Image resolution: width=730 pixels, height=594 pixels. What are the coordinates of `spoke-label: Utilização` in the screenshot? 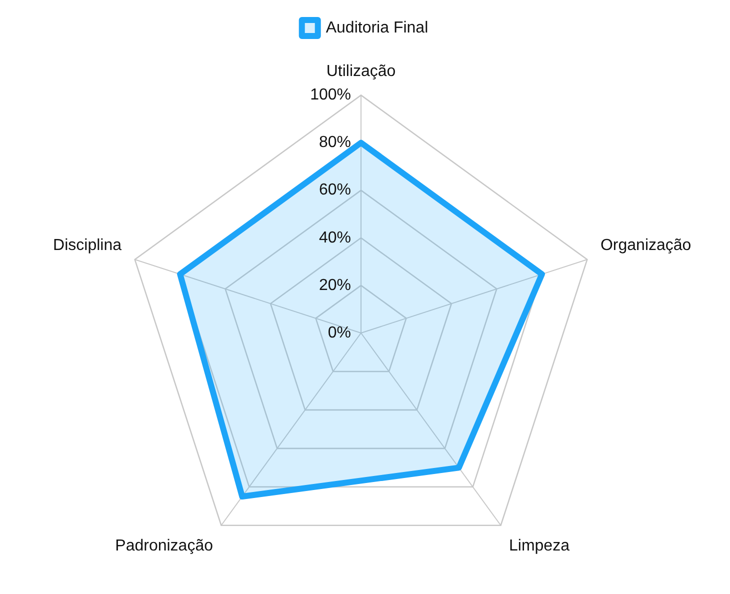 It's located at (361, 71).